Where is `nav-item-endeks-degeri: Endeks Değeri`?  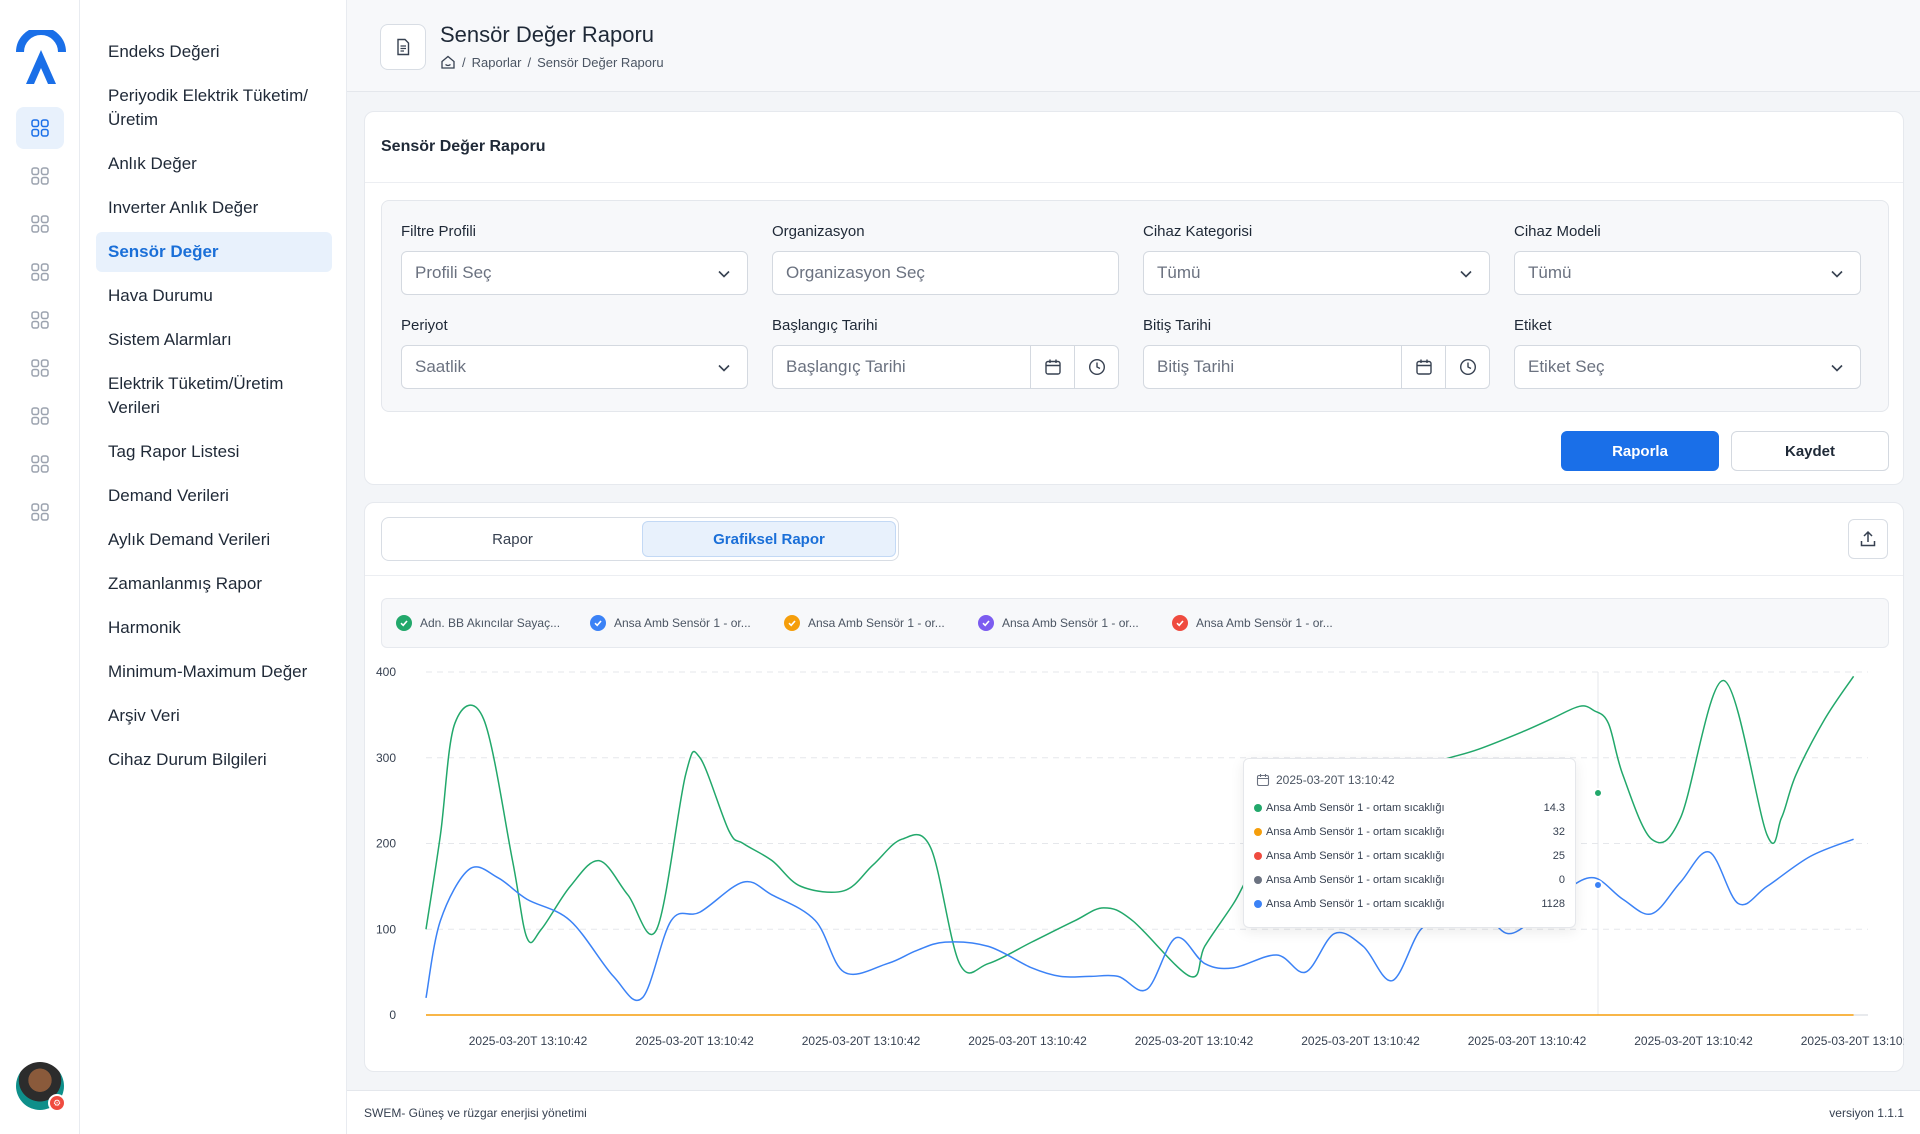
nav-item-endeks-degeri: Endeks Değeri is located at coordinates (164, 51).